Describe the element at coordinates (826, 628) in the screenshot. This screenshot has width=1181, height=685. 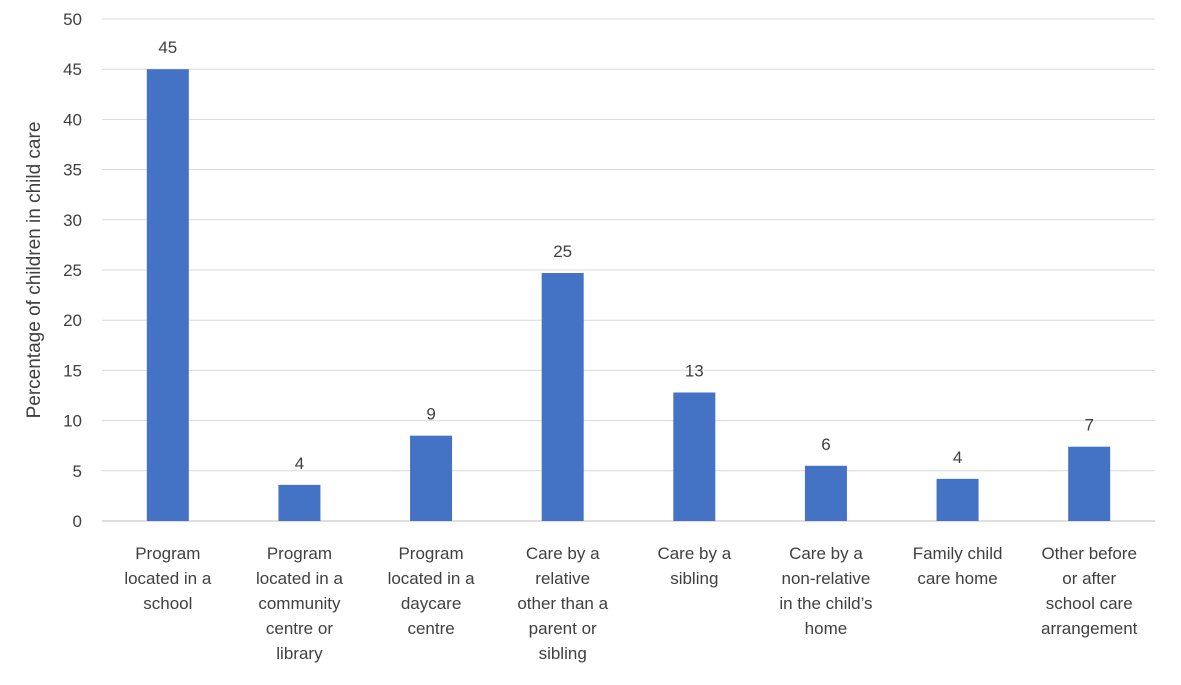
I see `category-label: home` at that location.